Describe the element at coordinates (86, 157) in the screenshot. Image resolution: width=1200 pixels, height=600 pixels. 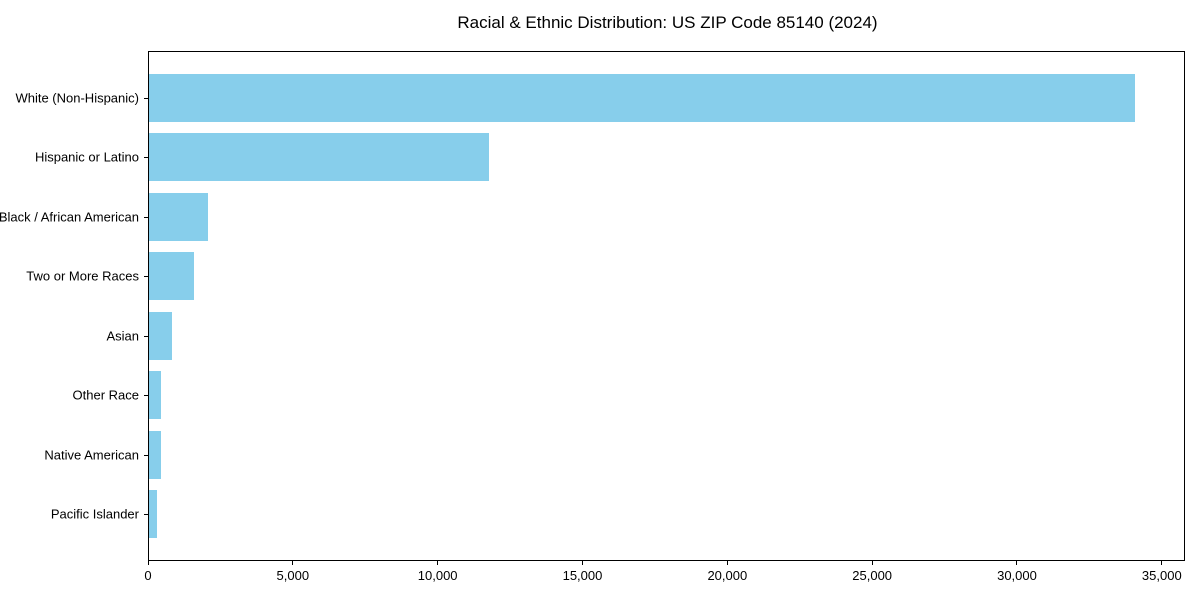
I see `y-axis-category-label: Hispanic or Latino` at that location.